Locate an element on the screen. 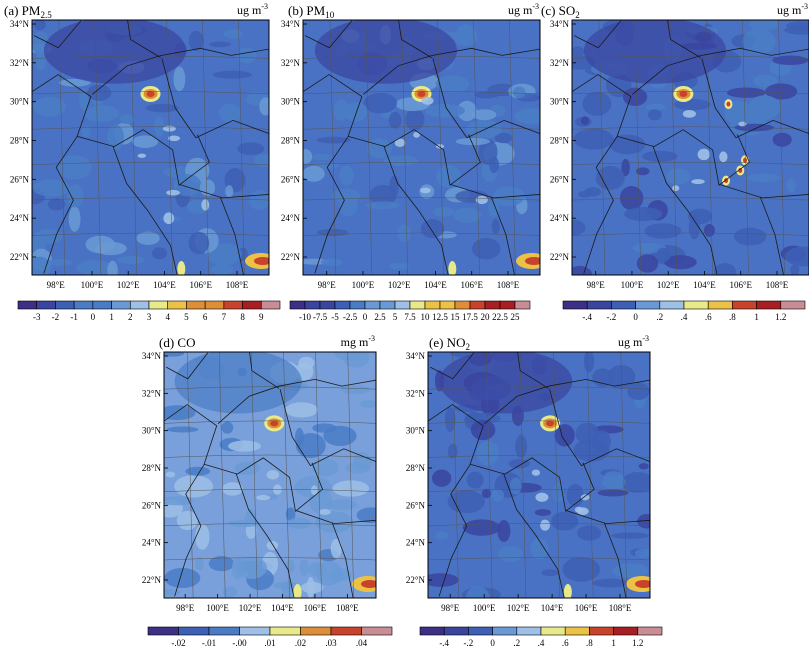 The height and width of the screenshot is (652, 809). colorbar-label: .4 is located at coordinates (541, 643).